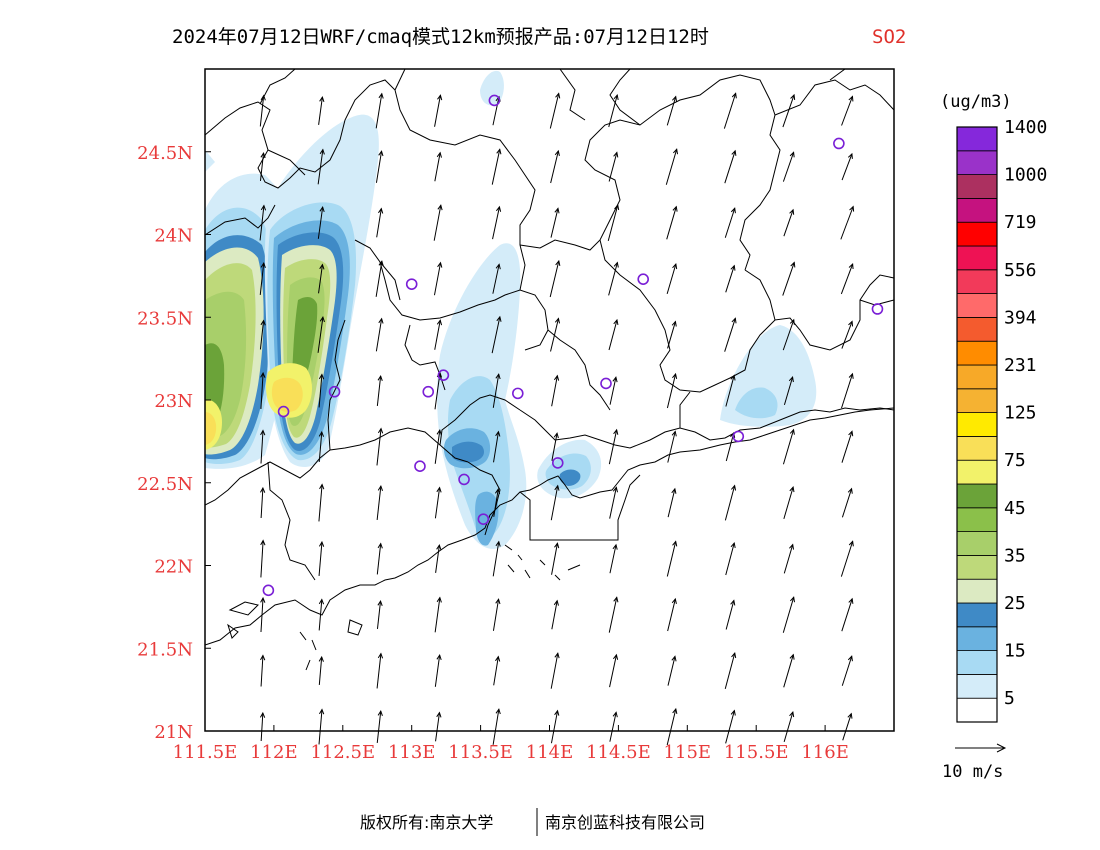  What do you see at coordinates (756, 752) in the screenshot?
I see `x-tick-label: 115.5E` at bounding box center [756, 752].